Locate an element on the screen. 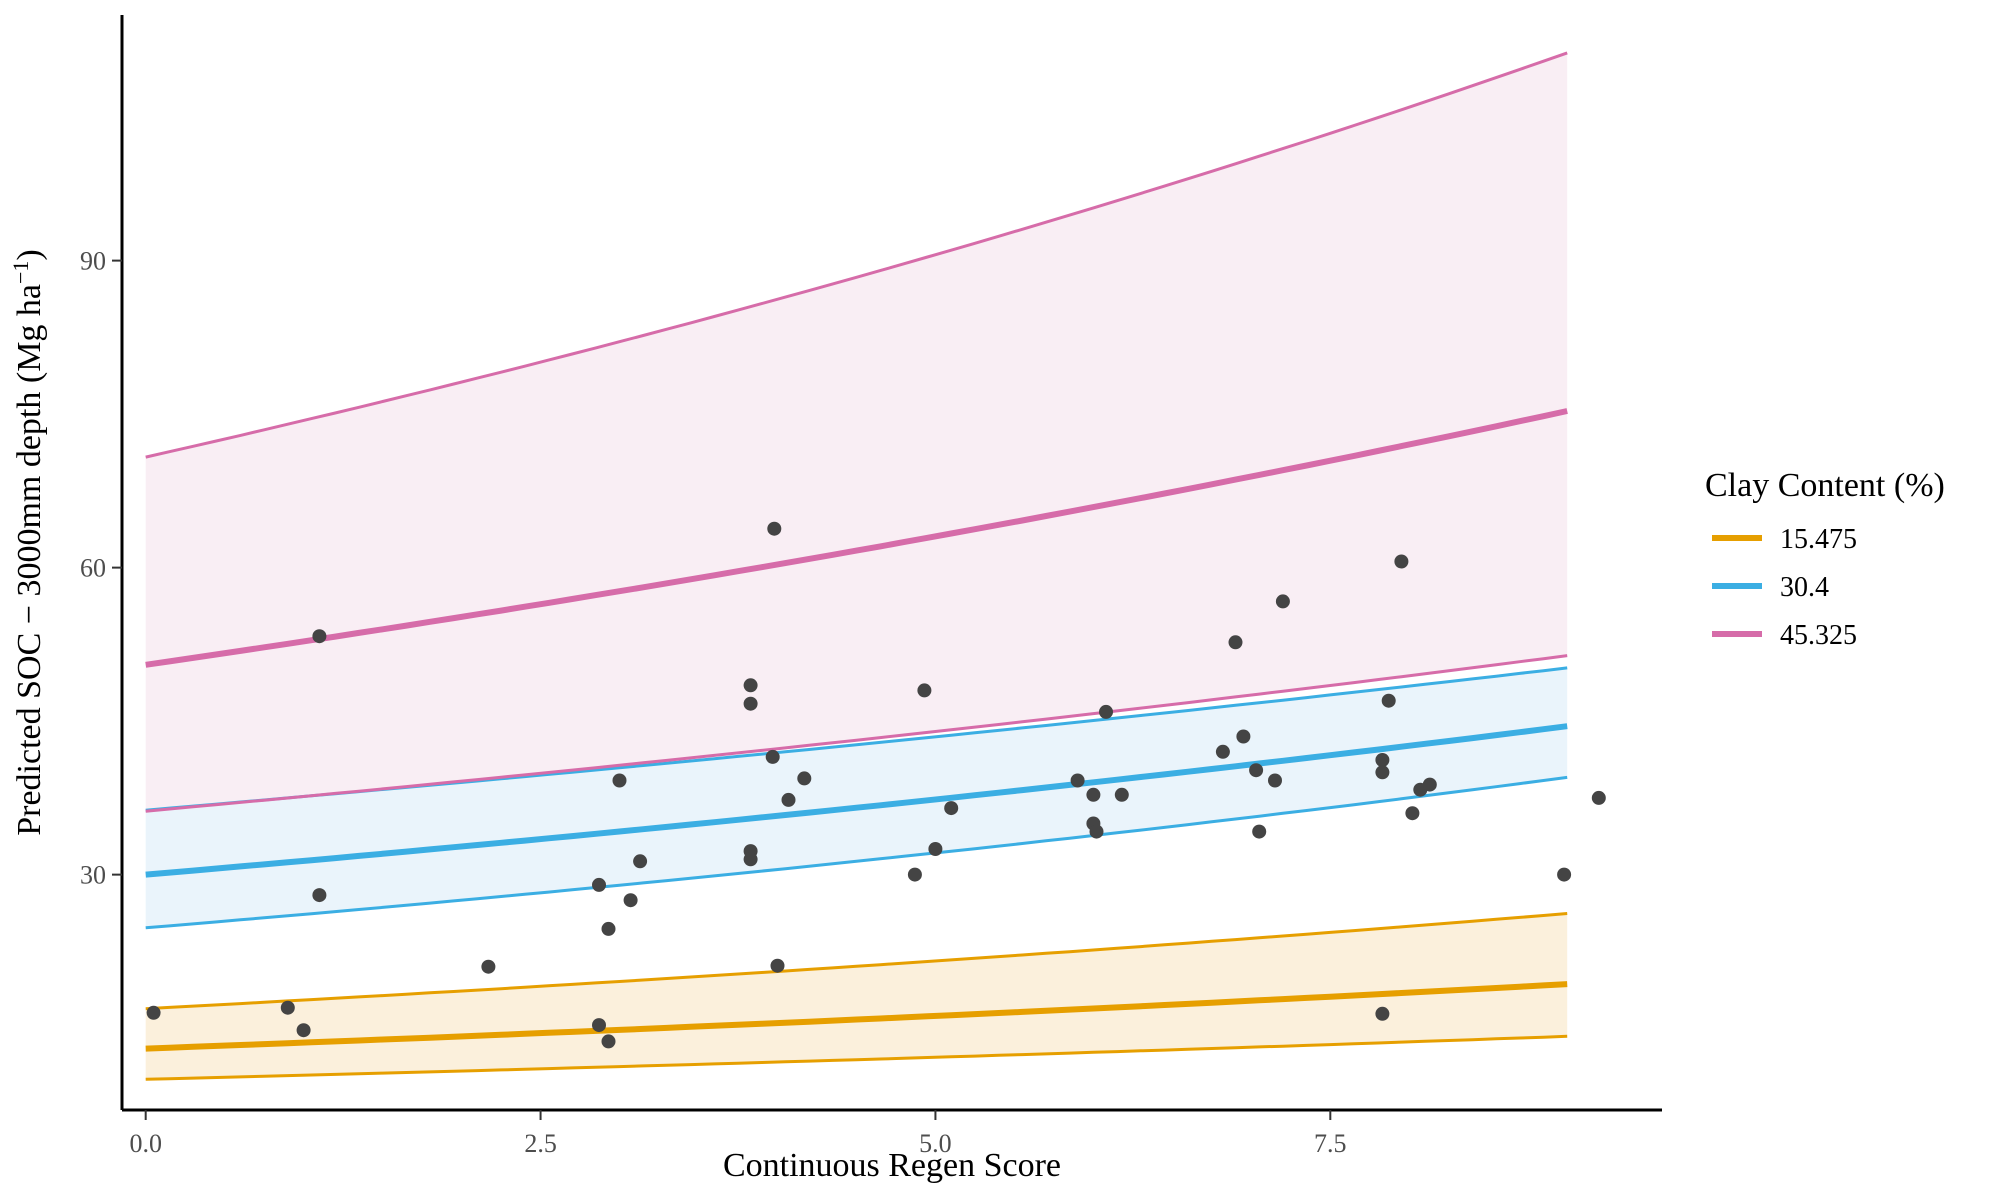 The height and width of the screenshot is (1200, 2000). x-tick-label: 0.0 is located at coordinates (145, 1143).